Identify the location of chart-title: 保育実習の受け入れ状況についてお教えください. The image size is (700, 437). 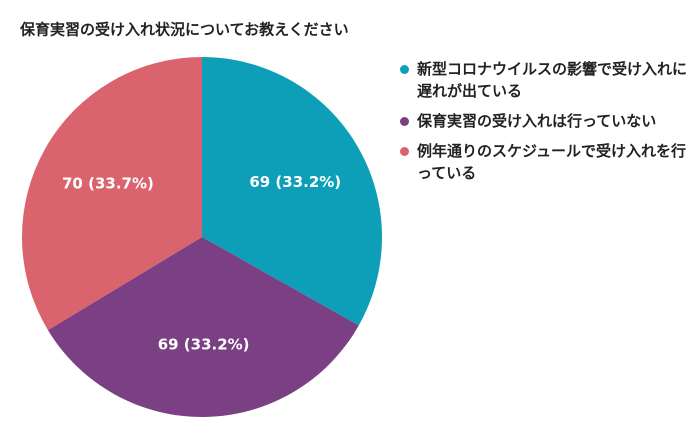
(184, 30).